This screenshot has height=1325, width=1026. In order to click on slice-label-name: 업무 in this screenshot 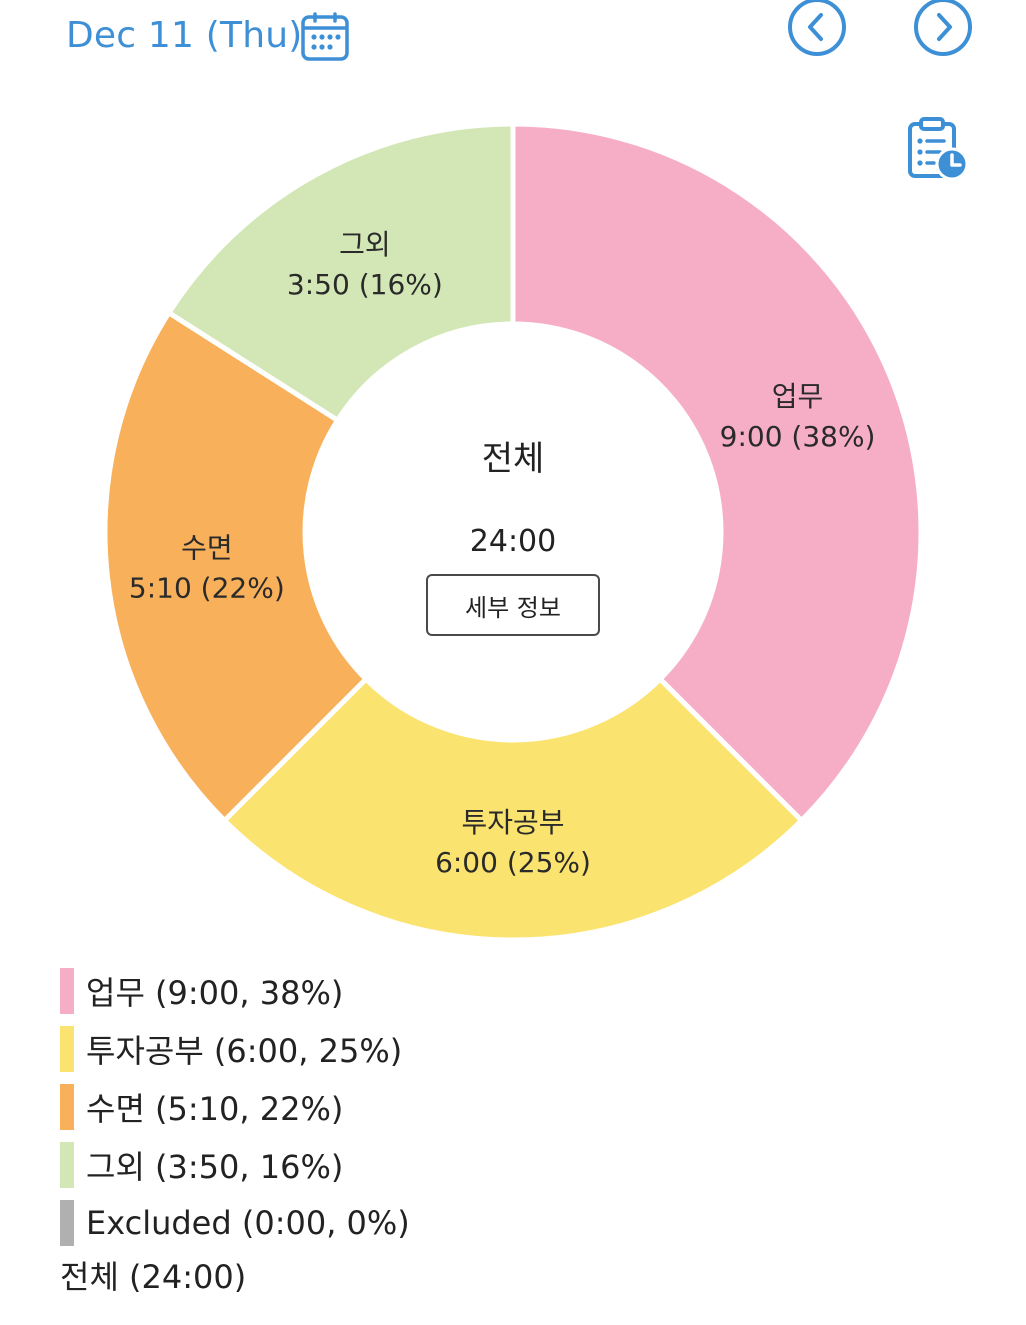, I will do `click(798, 396)`.